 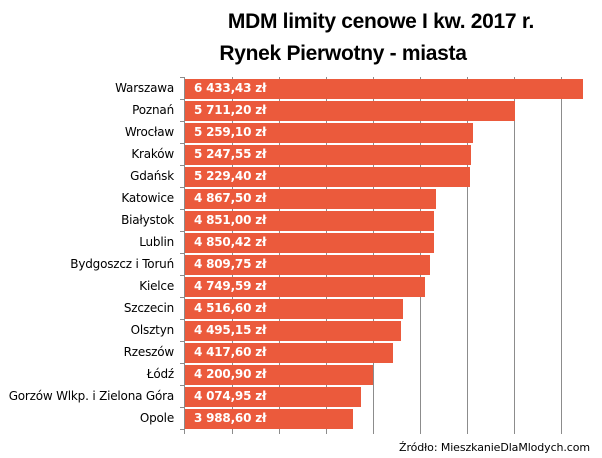 I want to click on category-label: Opole, so click(x=156, y=418).